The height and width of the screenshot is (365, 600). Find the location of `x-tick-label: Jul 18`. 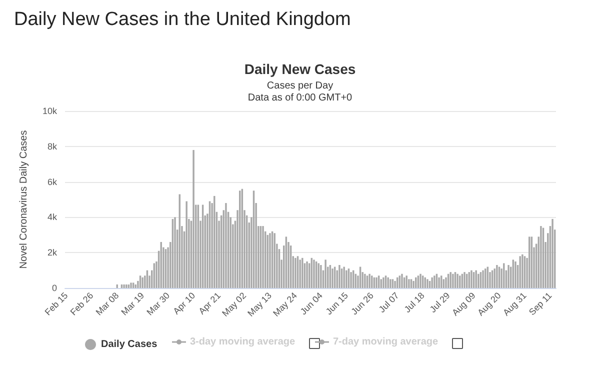

x-tick-label: Jul 18 is located at coordinates (414, 302).